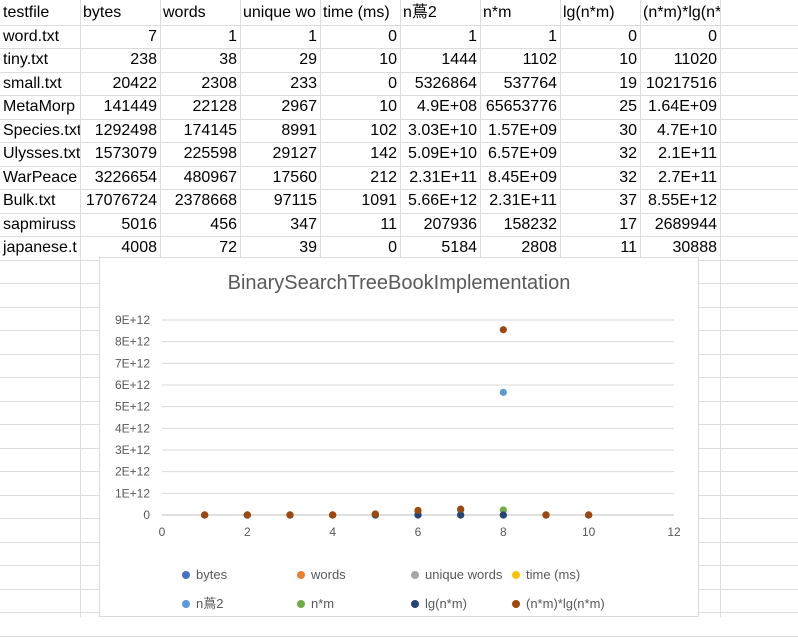 The width and height of the screenshot is (798, 637). Describe the element at coordinates (558, 604) in the screenshot. I see `legend-item: (n*m)*lg(n*m)` at that location.